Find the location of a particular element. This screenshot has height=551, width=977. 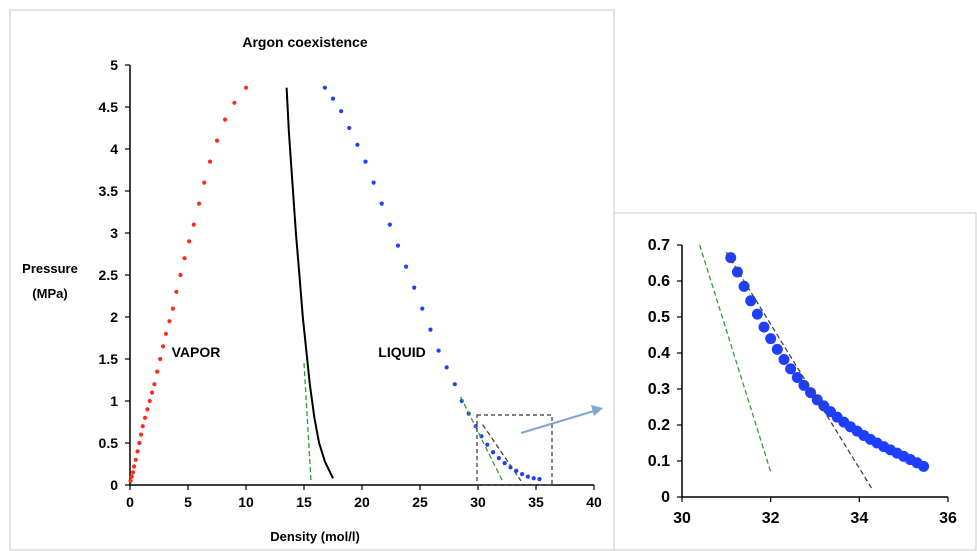

main-y-tick-label: 4 is located at coordinates (114, 149).